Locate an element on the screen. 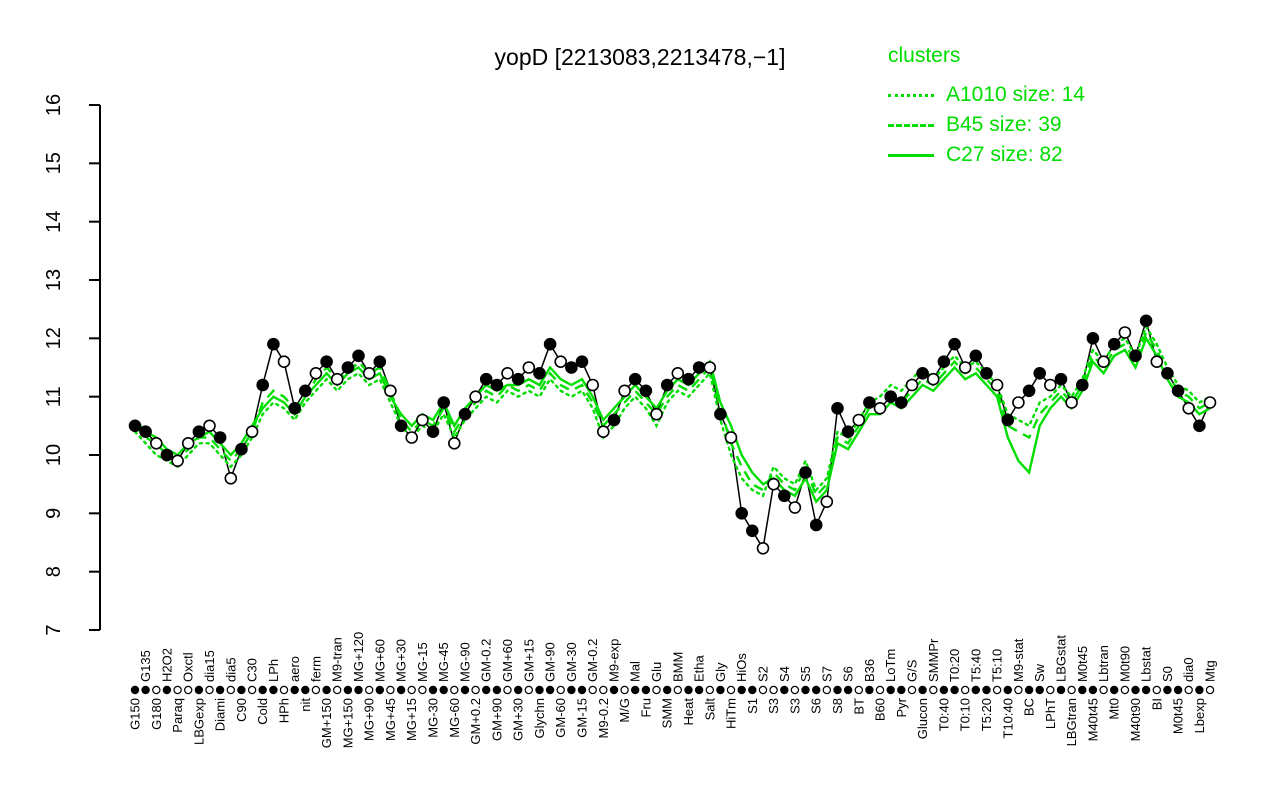 The height and width of the screenshot is (800, 1280). legend-item: C27 size: 82 is located at coordinates (986, 155).